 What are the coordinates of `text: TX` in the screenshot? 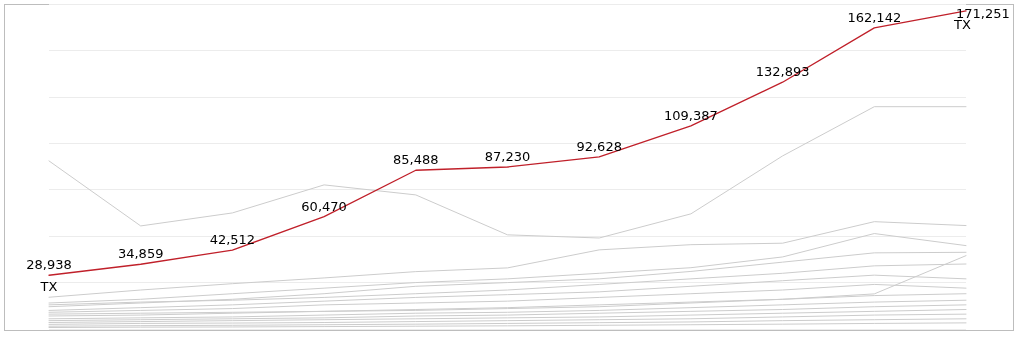 It's located at (49, 287).